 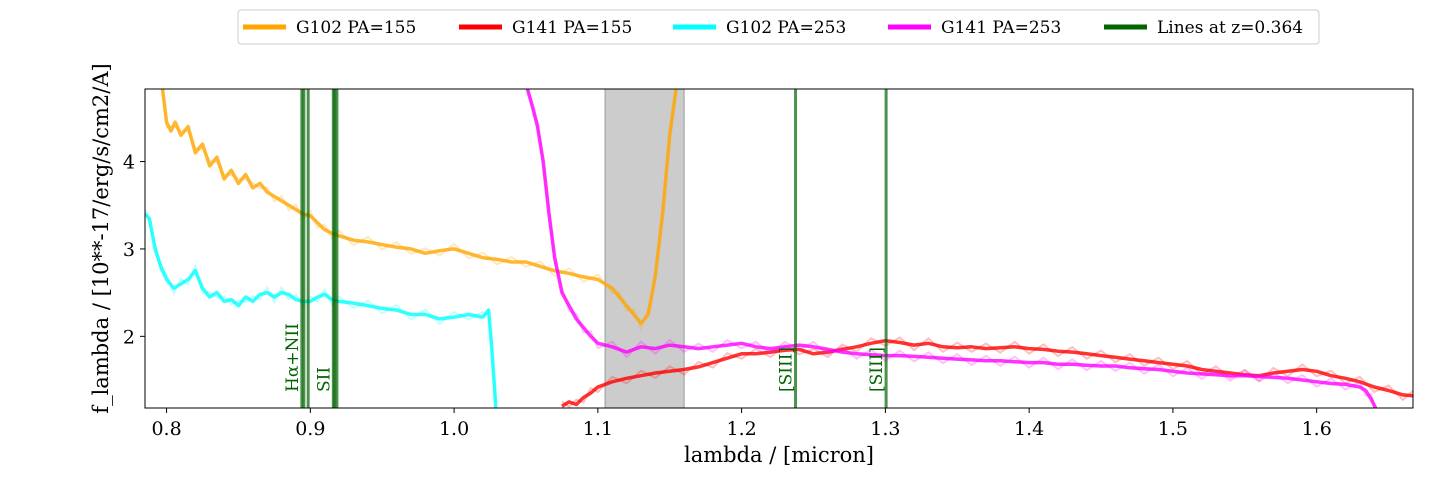 What do you see at coordinates (598, 429) in the screenshot?
I see `x-tick-label: 1.1` at bounding box center [598, 429].